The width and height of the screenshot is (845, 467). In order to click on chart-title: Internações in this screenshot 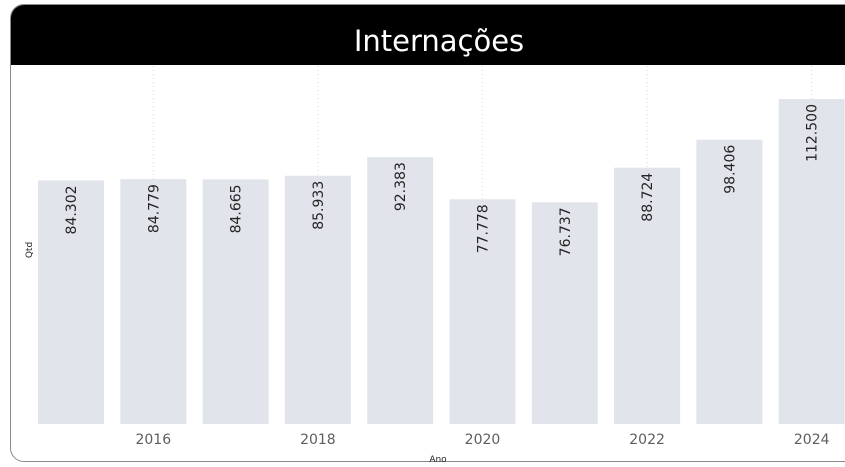, I will do `click(439, 41)`.